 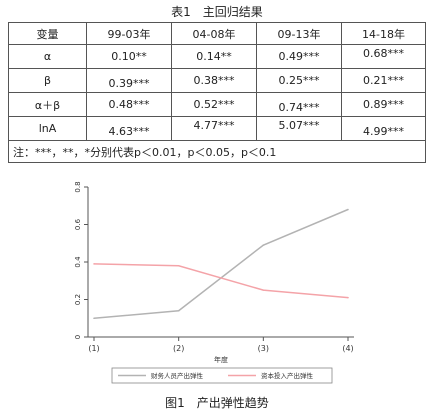 I want to click on y-tick-label: 0.2, so click(x=78, y=299).